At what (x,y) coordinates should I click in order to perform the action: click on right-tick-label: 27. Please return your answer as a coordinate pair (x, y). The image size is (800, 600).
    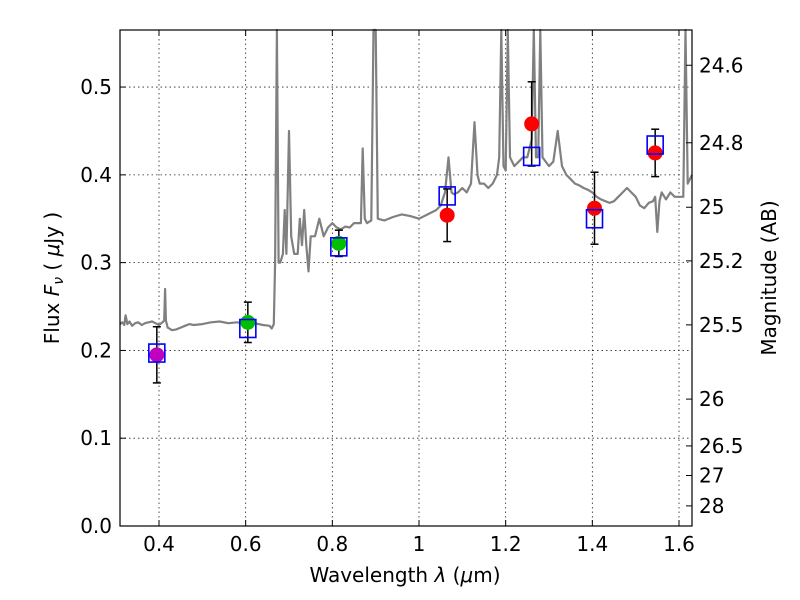
    Looking at the image, I should click on (711, 475).